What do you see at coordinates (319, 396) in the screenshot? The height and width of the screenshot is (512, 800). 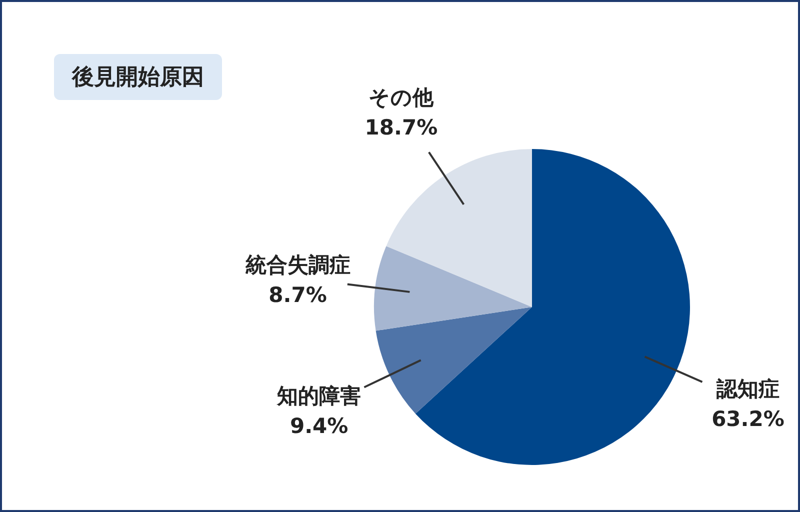 I see `slice-label: 知的障害` at bounding box center [319, 396].